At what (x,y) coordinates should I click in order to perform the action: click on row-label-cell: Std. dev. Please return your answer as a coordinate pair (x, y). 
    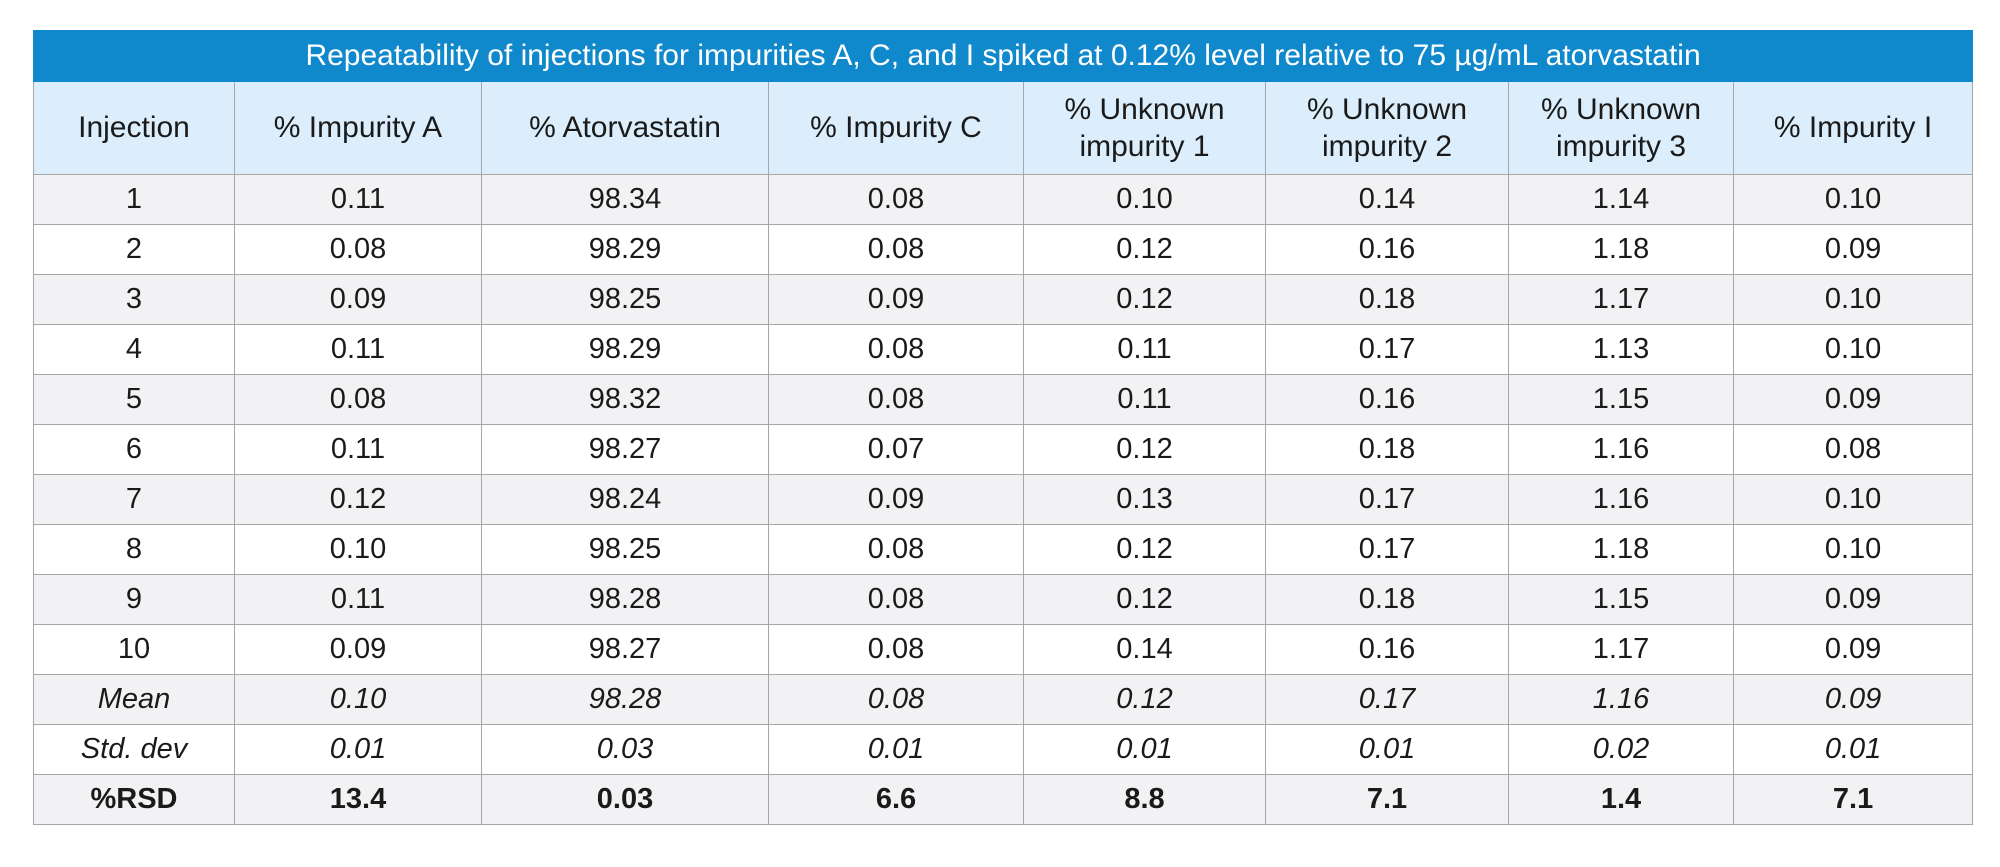
    Looking at the image, I should click on (134, 749).